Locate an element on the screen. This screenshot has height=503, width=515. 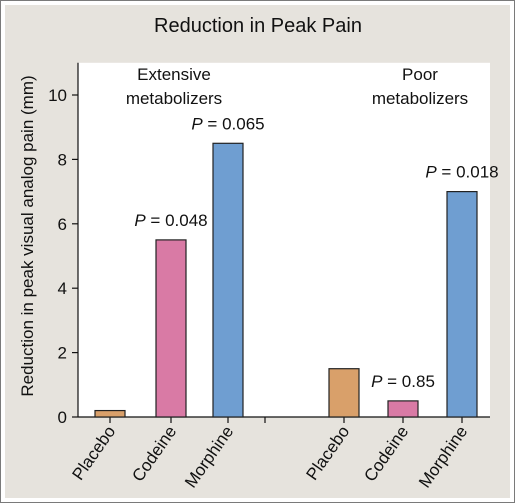
y-tick-label: 6 is located at coordinates (62, 224).